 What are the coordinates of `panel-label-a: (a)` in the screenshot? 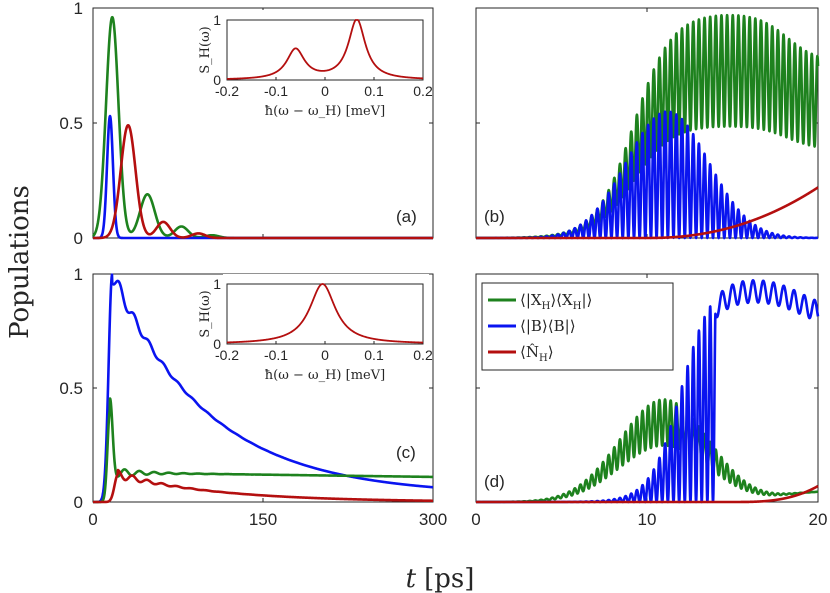 It's located at (406, 216).